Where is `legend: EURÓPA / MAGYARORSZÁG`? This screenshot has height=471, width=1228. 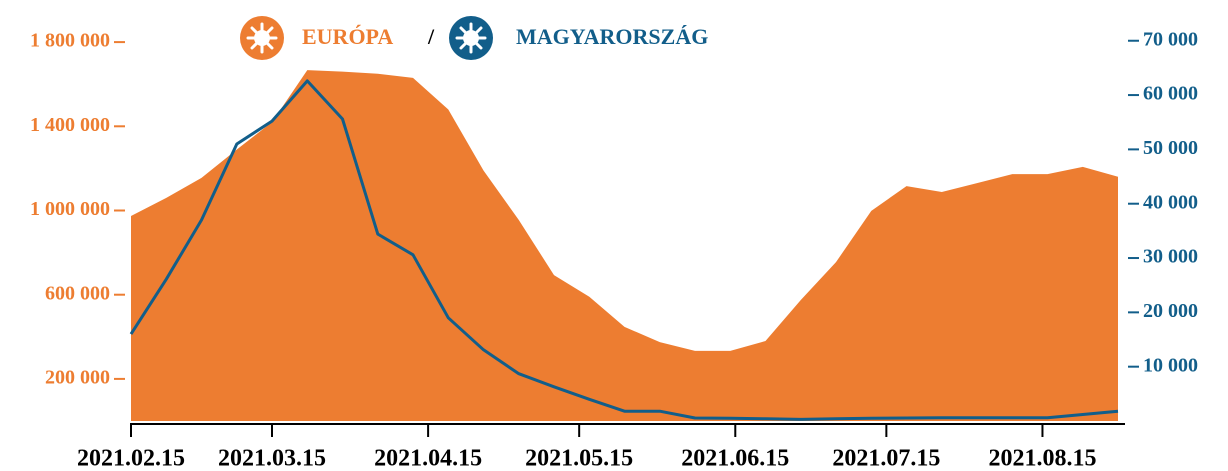 legend: EURÓPA / MAGYARORSZÁG is located at coordinates (474, 38).